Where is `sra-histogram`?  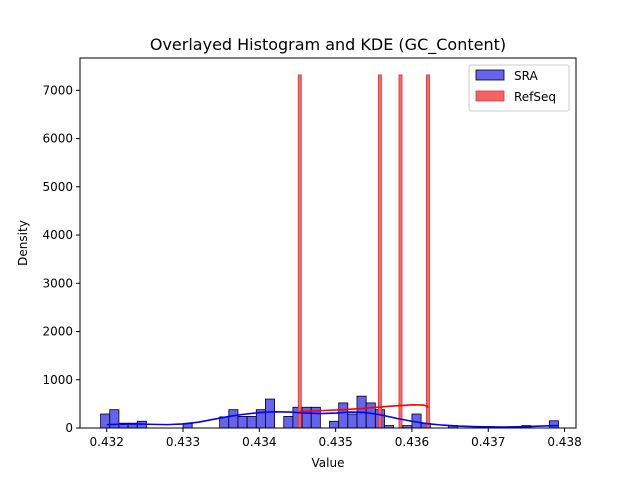
sra-histogram is located at coordinates (329, 412).